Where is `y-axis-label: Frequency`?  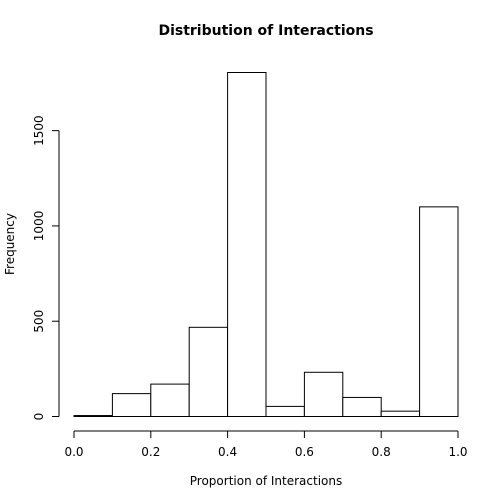 y-axis-label: Frequency is located at coordinates (10, 244).